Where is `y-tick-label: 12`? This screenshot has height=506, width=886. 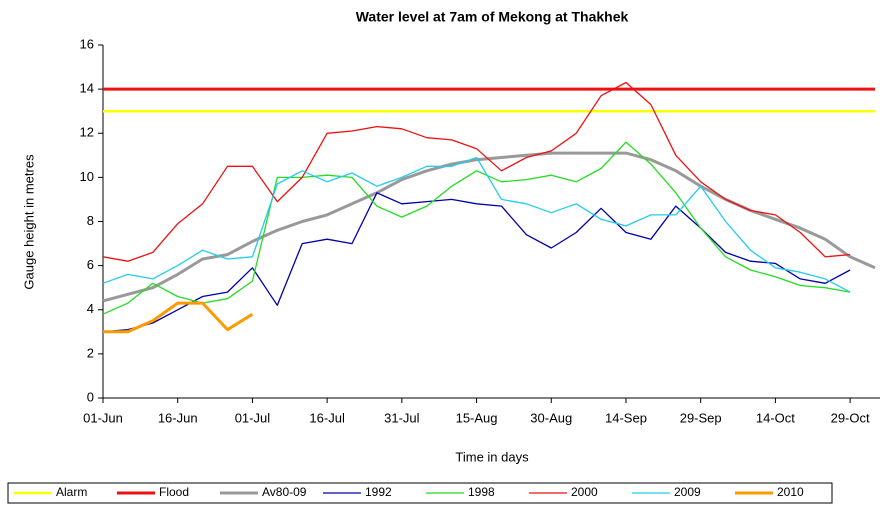 y-tick-label: 12 is located at coordinates (87, 132).